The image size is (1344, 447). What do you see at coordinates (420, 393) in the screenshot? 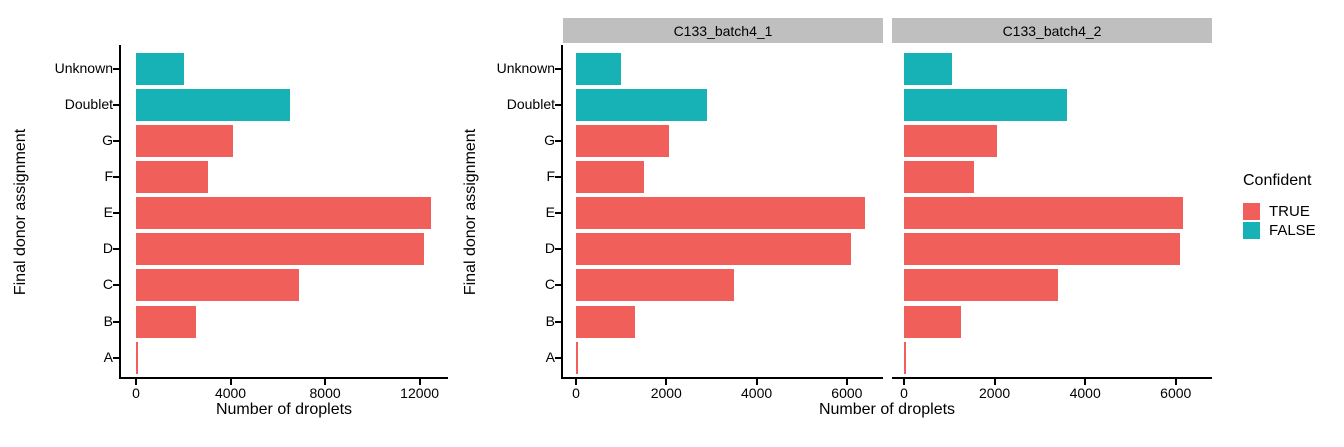
I see `x-tick-label-12000: 12000` at bounding box center [420, 393].